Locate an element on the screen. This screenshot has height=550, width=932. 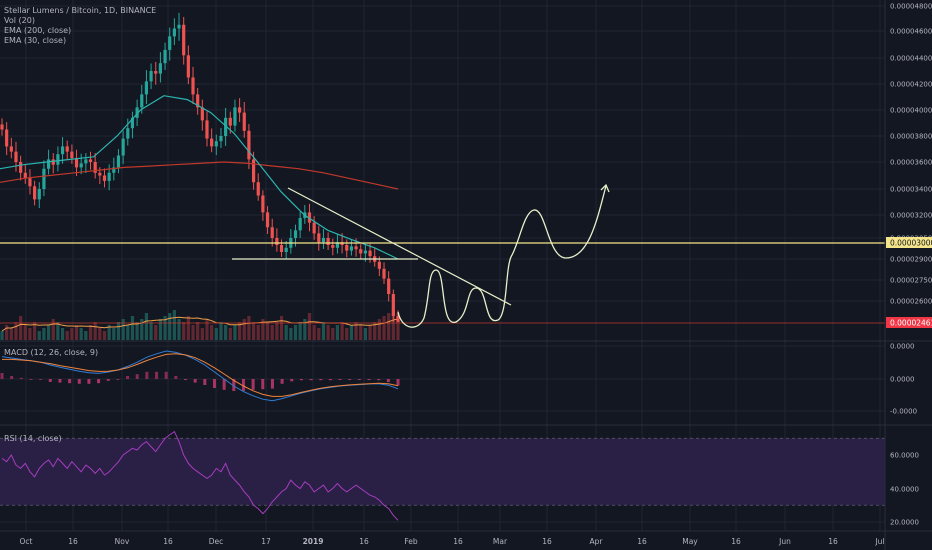
legend-volume: Vol (20) is located at coordinates (19, 20).